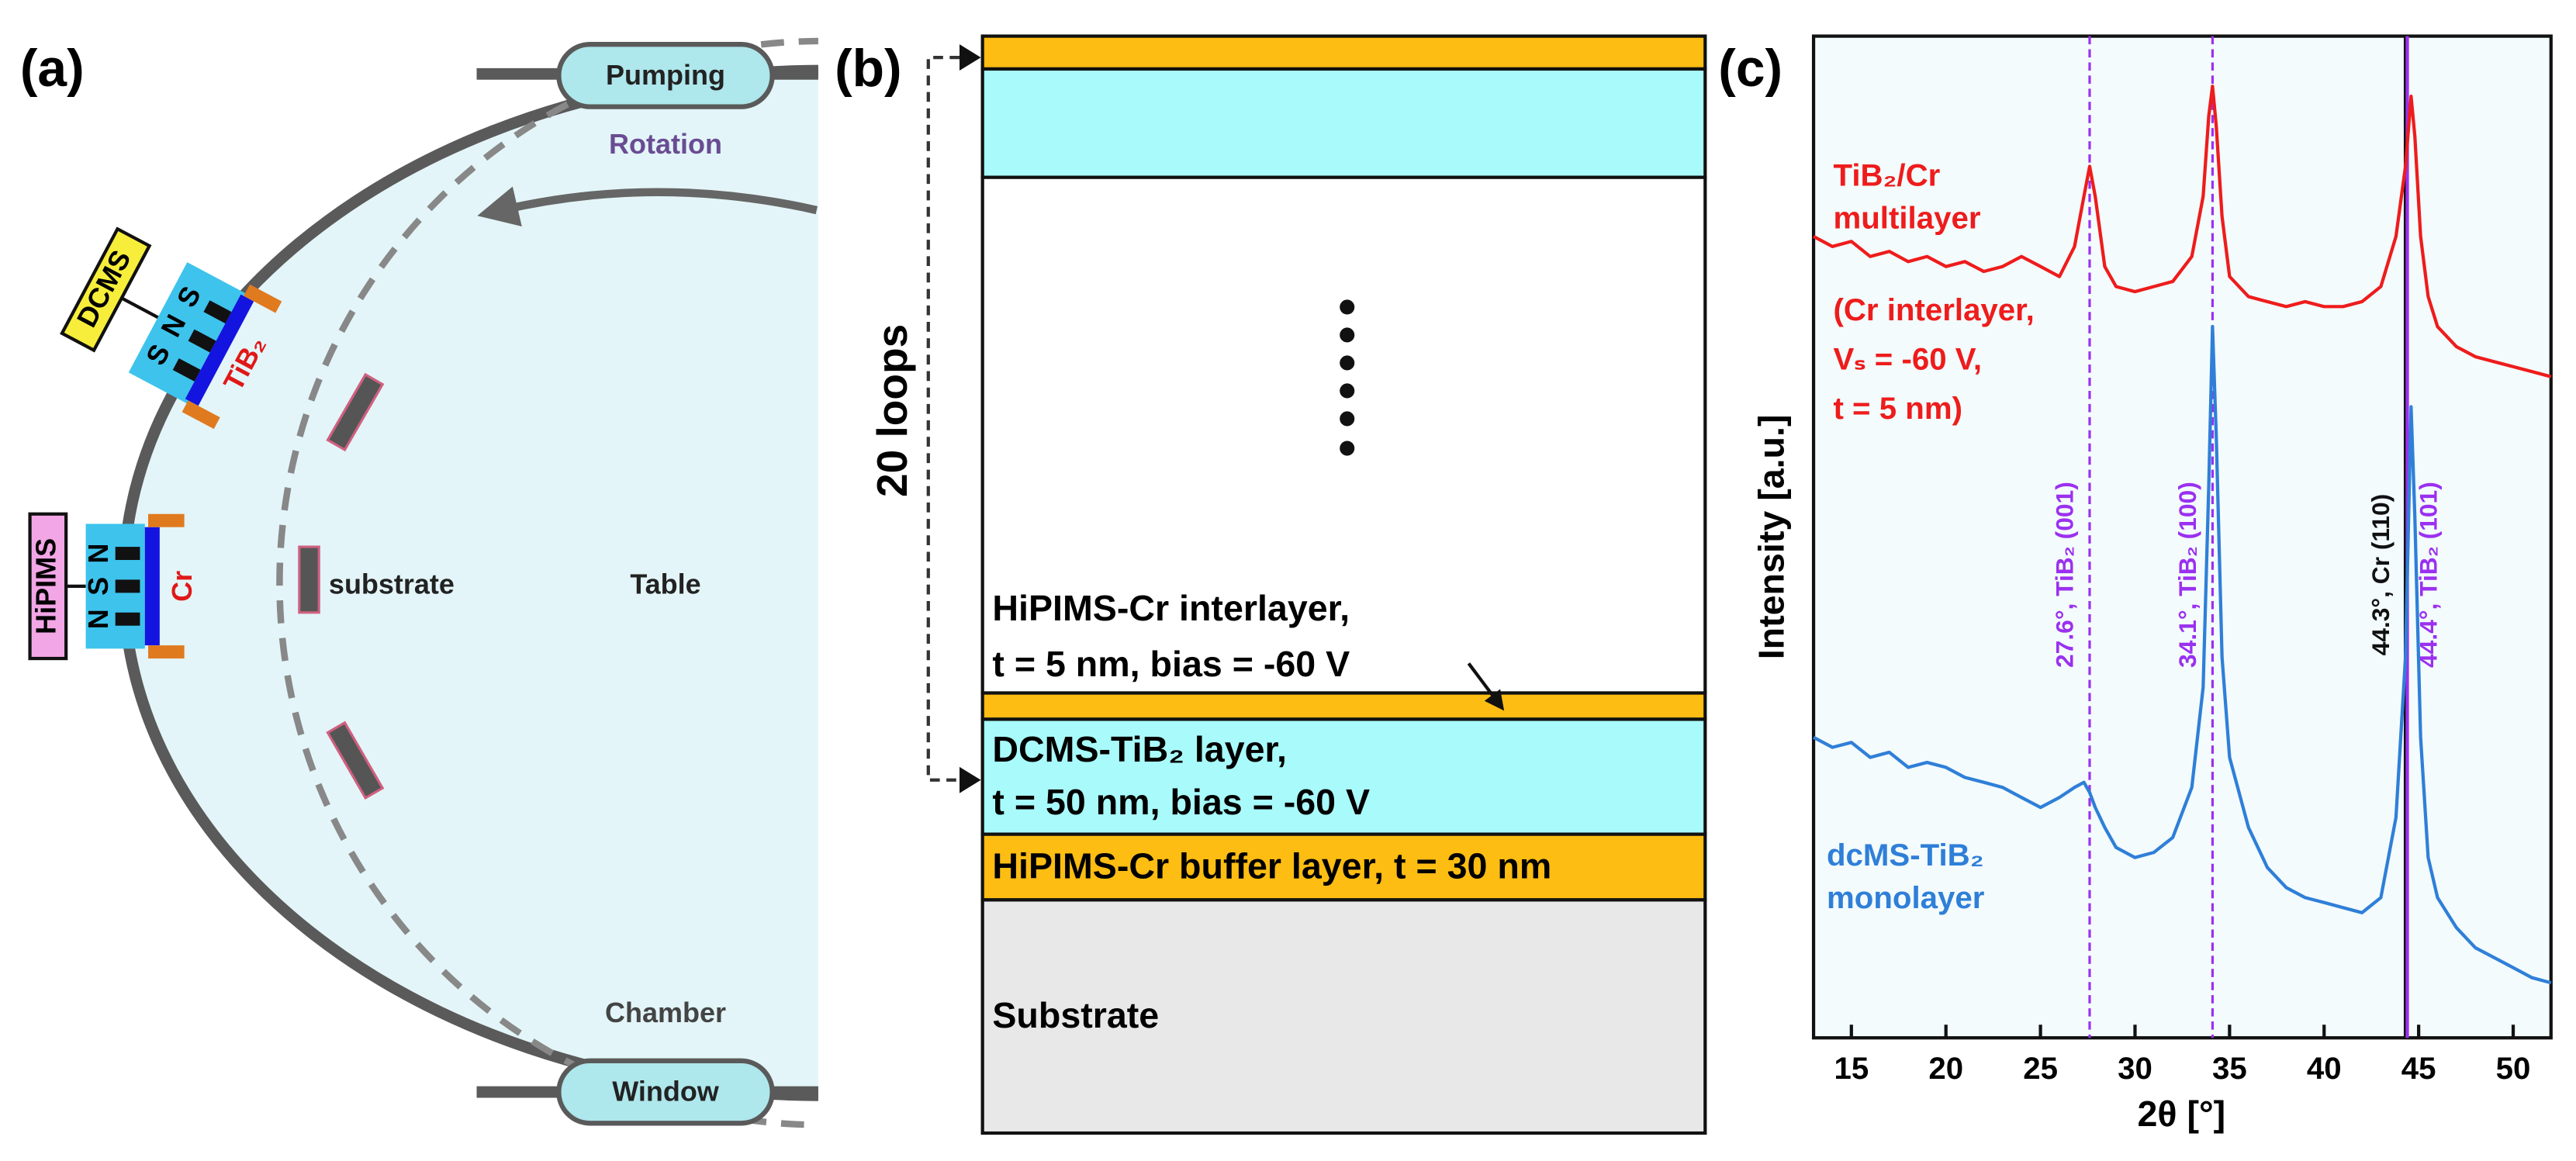 This screenshot has height=1161, width=2576. Describe the element at coordinates (98, 586) in the screenshot. I see `magnet-pole: S` at that location.